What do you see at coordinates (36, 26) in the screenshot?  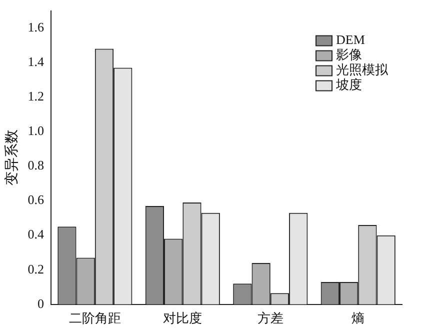 I see `y-tick-label: 1.6` at bounding box center [36, 26].